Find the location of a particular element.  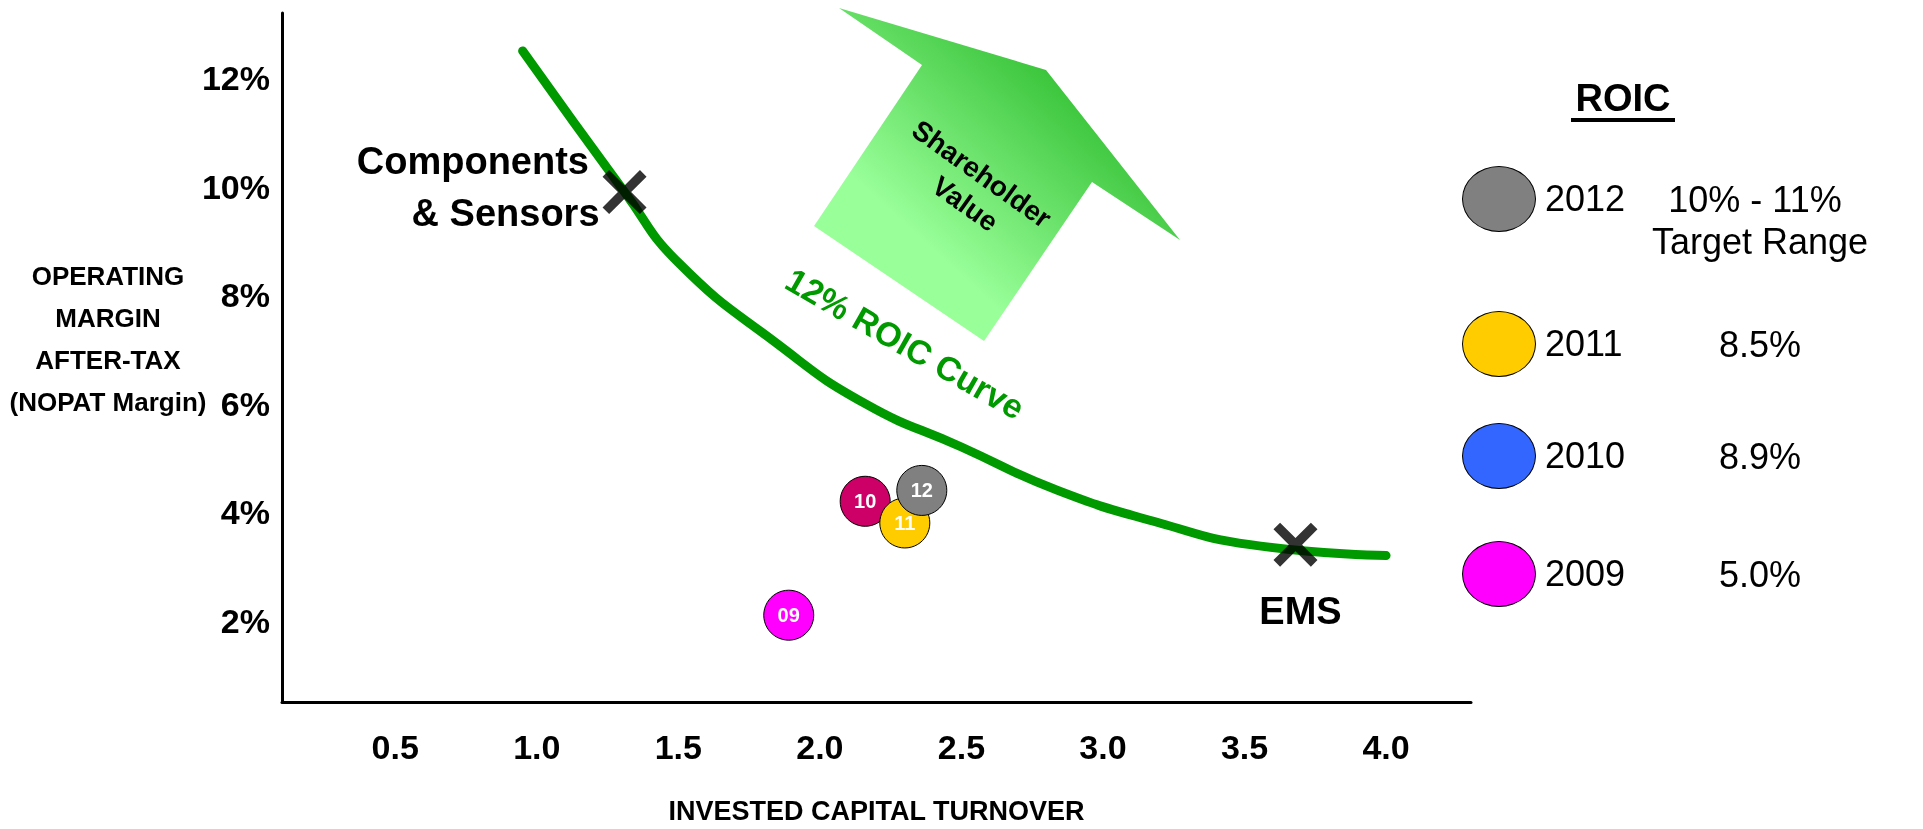

x-tick-label: 2.0 is located at coordinates (820, 747).